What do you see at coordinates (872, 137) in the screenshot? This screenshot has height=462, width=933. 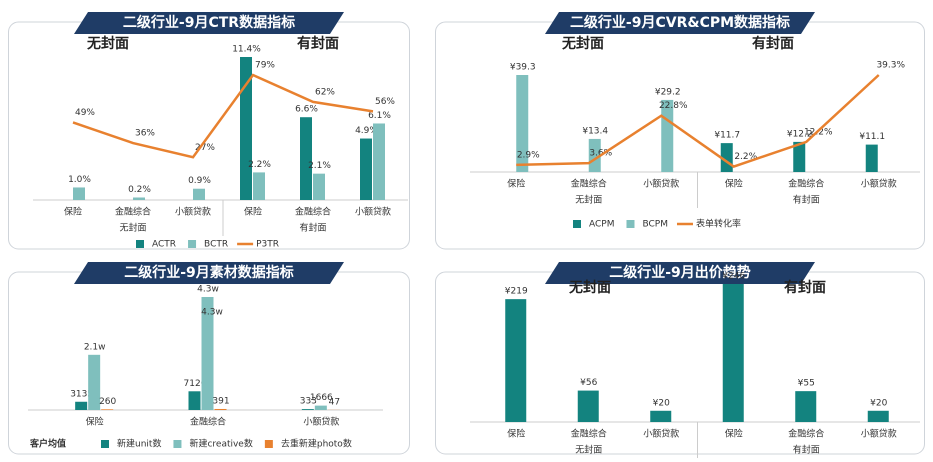 I see `data-label: ¥11.1` at bounding box center [872, 137].